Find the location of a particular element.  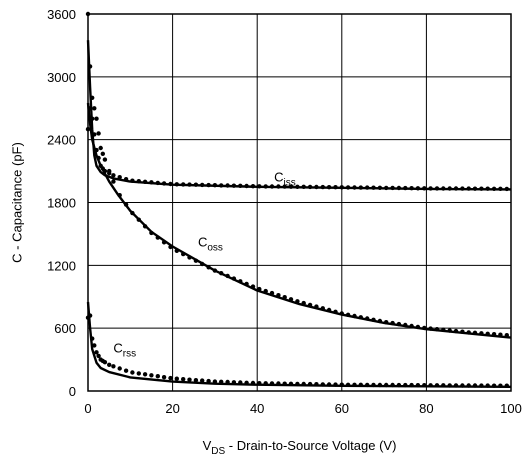

x-axis-title-prefix: V is located at coordinates (207, 445).